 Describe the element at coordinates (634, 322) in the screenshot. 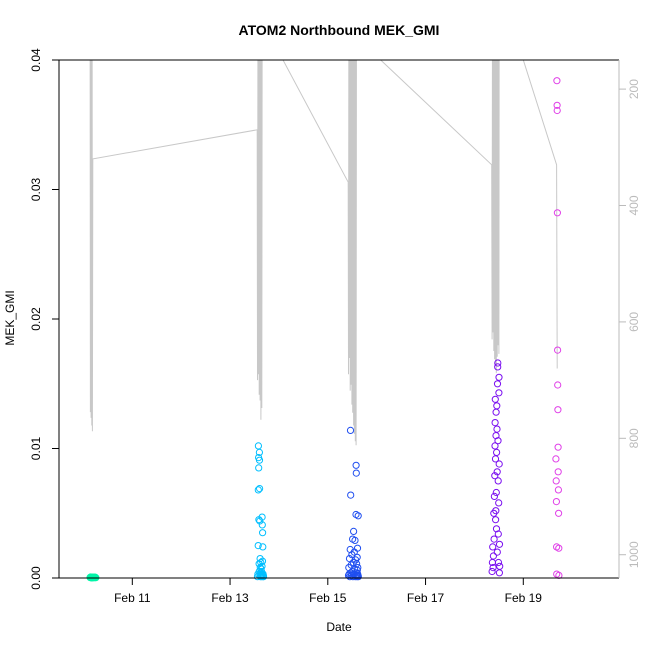

I see `y2-tick-label: 600` at that location.